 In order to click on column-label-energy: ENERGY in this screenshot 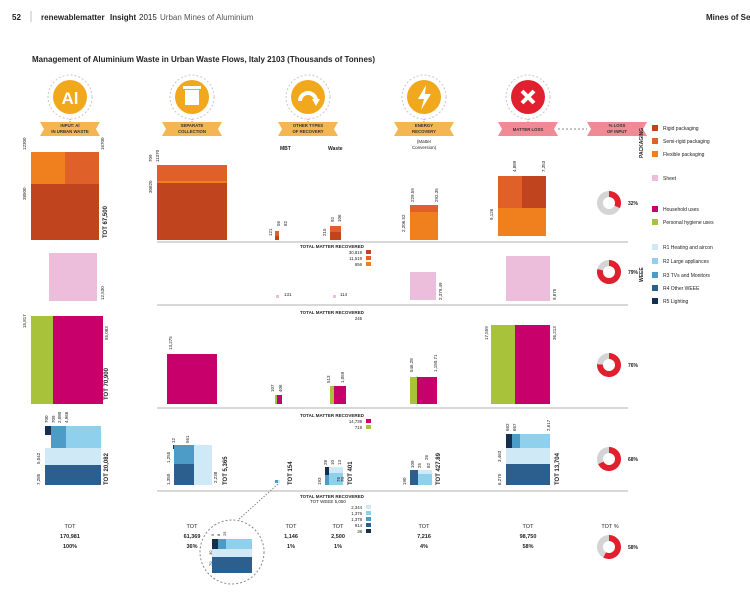, I will do `click(424, 125)`.